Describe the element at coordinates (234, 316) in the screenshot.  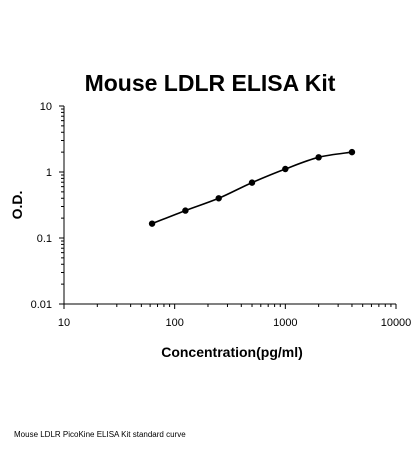
I see `x-axis-ticks: 10 100 1000 10000` at that location.